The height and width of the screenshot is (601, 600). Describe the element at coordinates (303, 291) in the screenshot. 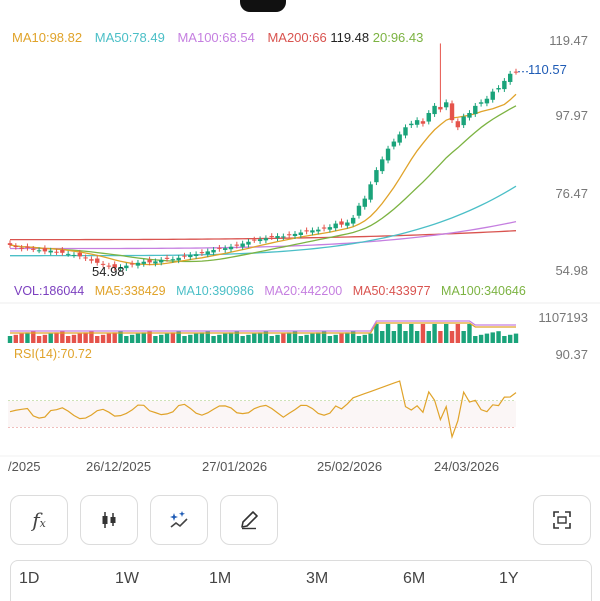

I see `vol-legend-item: MA20:442200` at that location.